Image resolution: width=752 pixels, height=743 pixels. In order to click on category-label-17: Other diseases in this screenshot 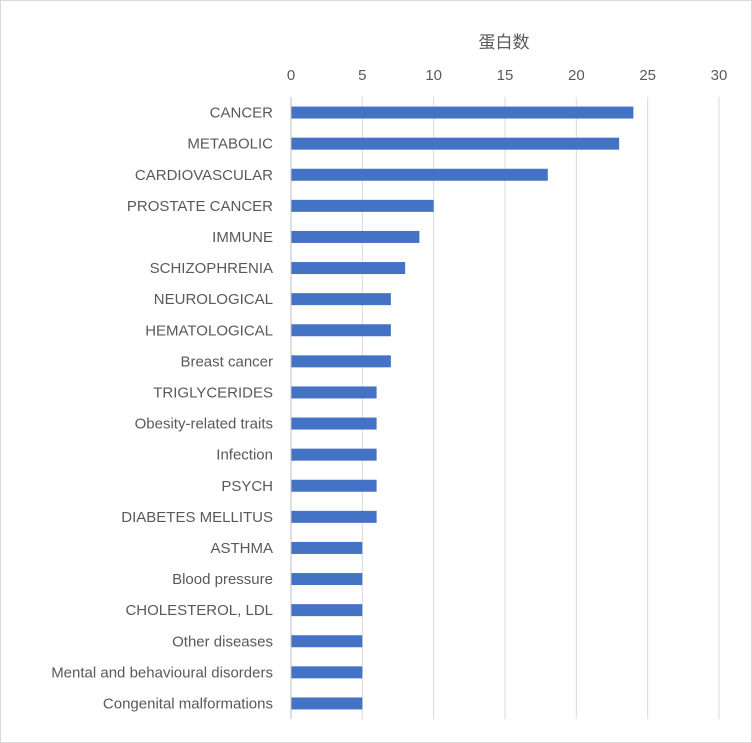, I will do `click(222, 641)`.